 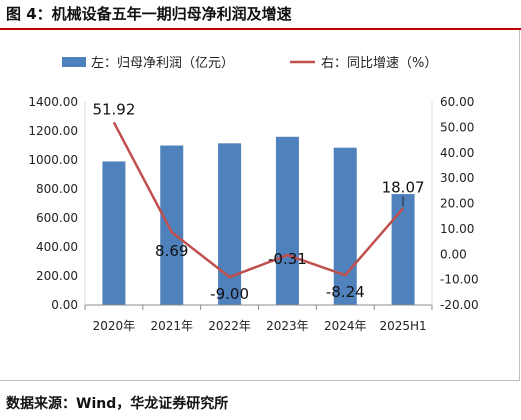 I want to click on right-tick-label: 30.00, so click(x=457, y=178).